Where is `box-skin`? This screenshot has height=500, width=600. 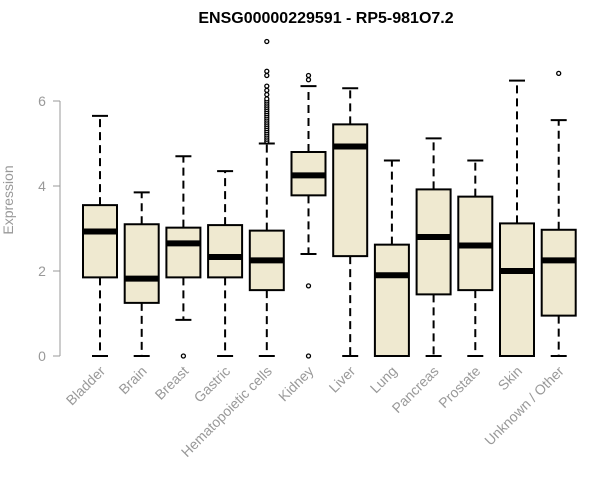 box-skin is located at coordinates (517, 218).